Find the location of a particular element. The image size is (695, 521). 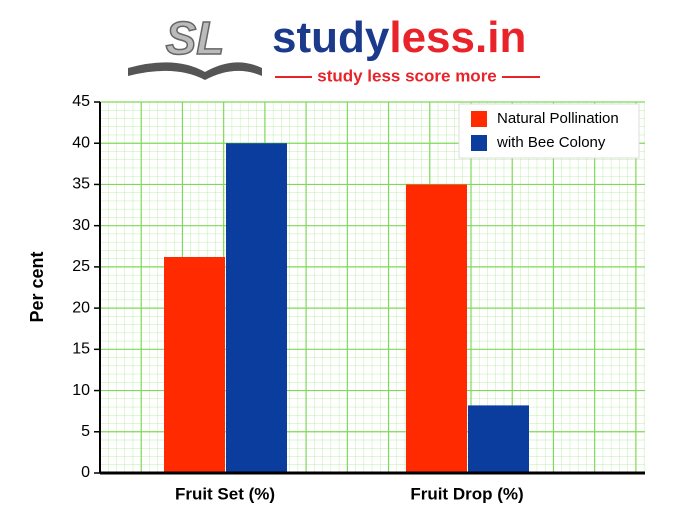

y-tick-label: 20 is located at coordinates (81, 307).